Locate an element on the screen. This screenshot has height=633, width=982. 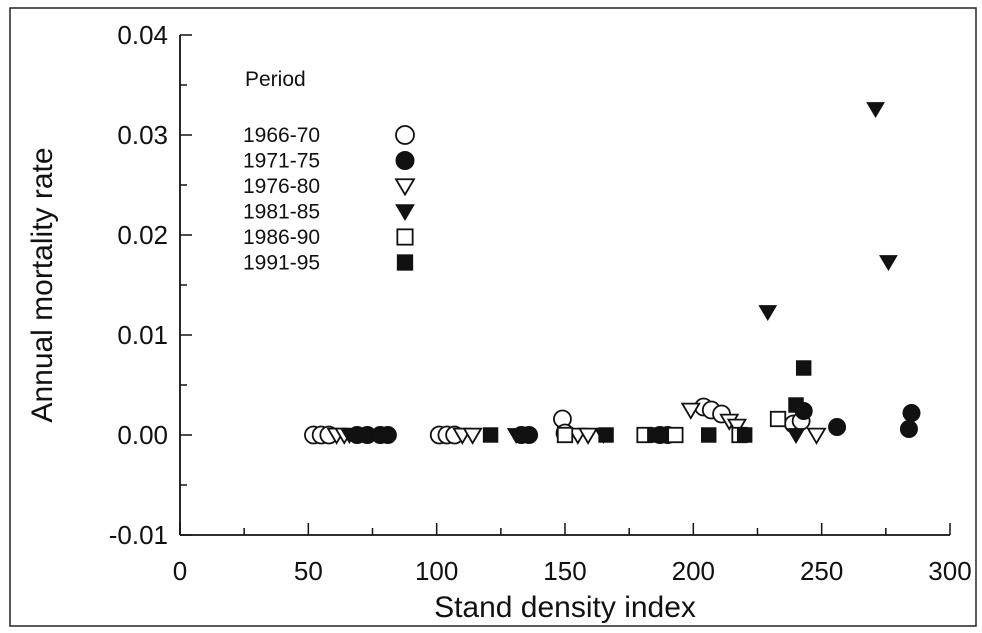
y-axis-title: Annual mortality rate is located at coordinates (42, 284).